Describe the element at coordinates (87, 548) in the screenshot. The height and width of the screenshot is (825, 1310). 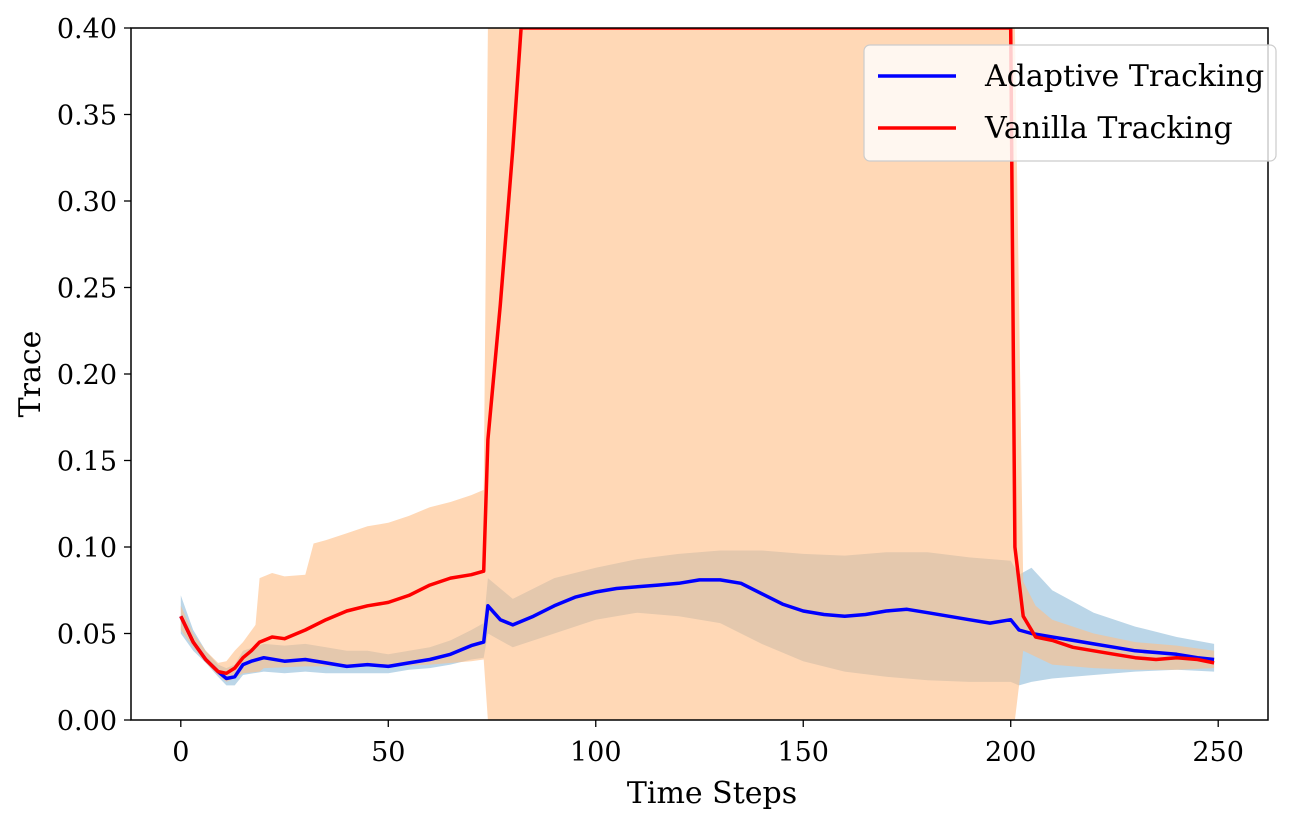
I see `y-tick-label: 0.10` at that location.